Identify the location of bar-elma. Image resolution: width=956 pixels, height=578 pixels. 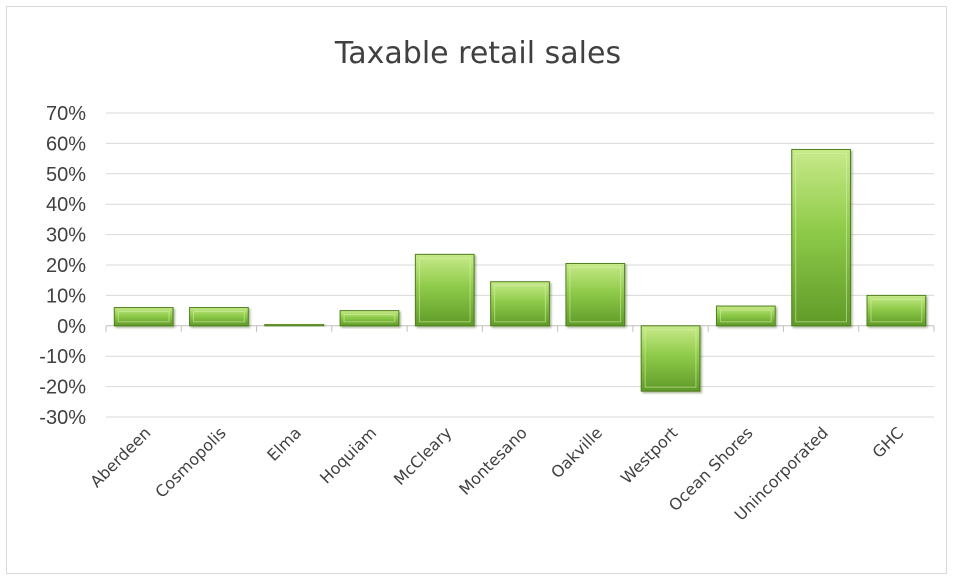
(294, 325).